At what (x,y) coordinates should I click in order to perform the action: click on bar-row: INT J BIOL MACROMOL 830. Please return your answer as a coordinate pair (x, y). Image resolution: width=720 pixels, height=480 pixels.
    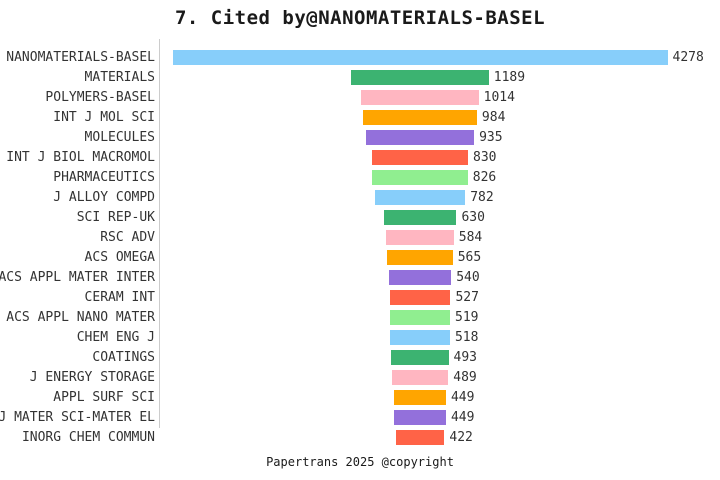
    Looking at the image, I should click on (360, 158).